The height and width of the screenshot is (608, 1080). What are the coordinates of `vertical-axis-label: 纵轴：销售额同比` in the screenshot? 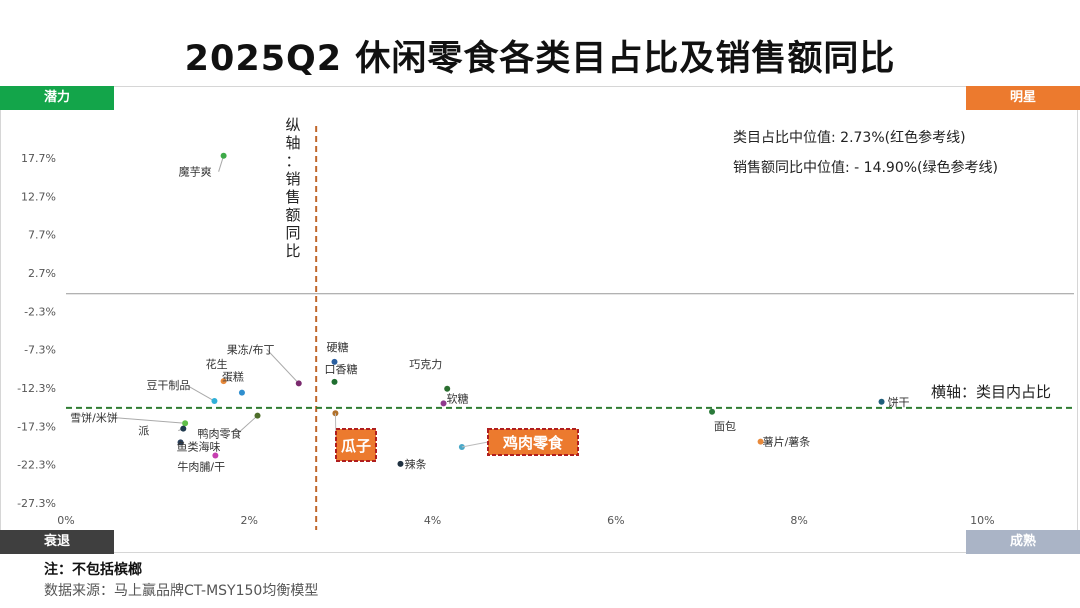 It's located at (292, 188).